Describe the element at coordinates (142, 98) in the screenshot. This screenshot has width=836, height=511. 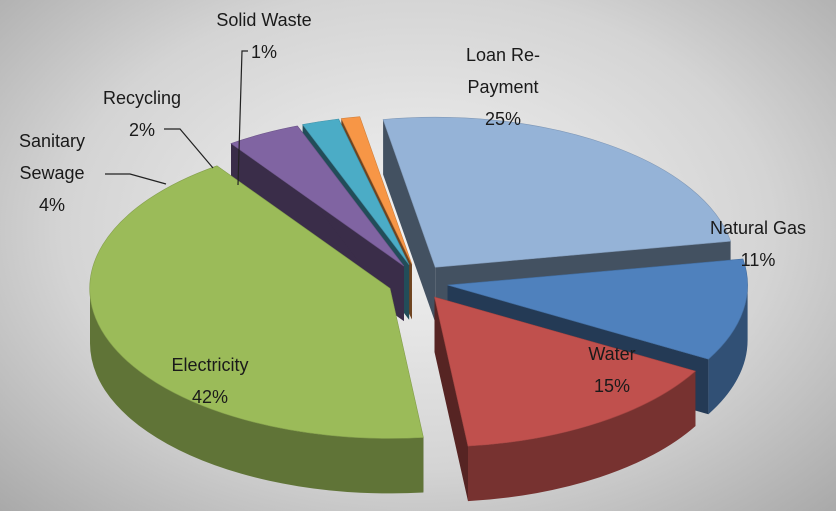
I see `category-name: Recycling` at that location.